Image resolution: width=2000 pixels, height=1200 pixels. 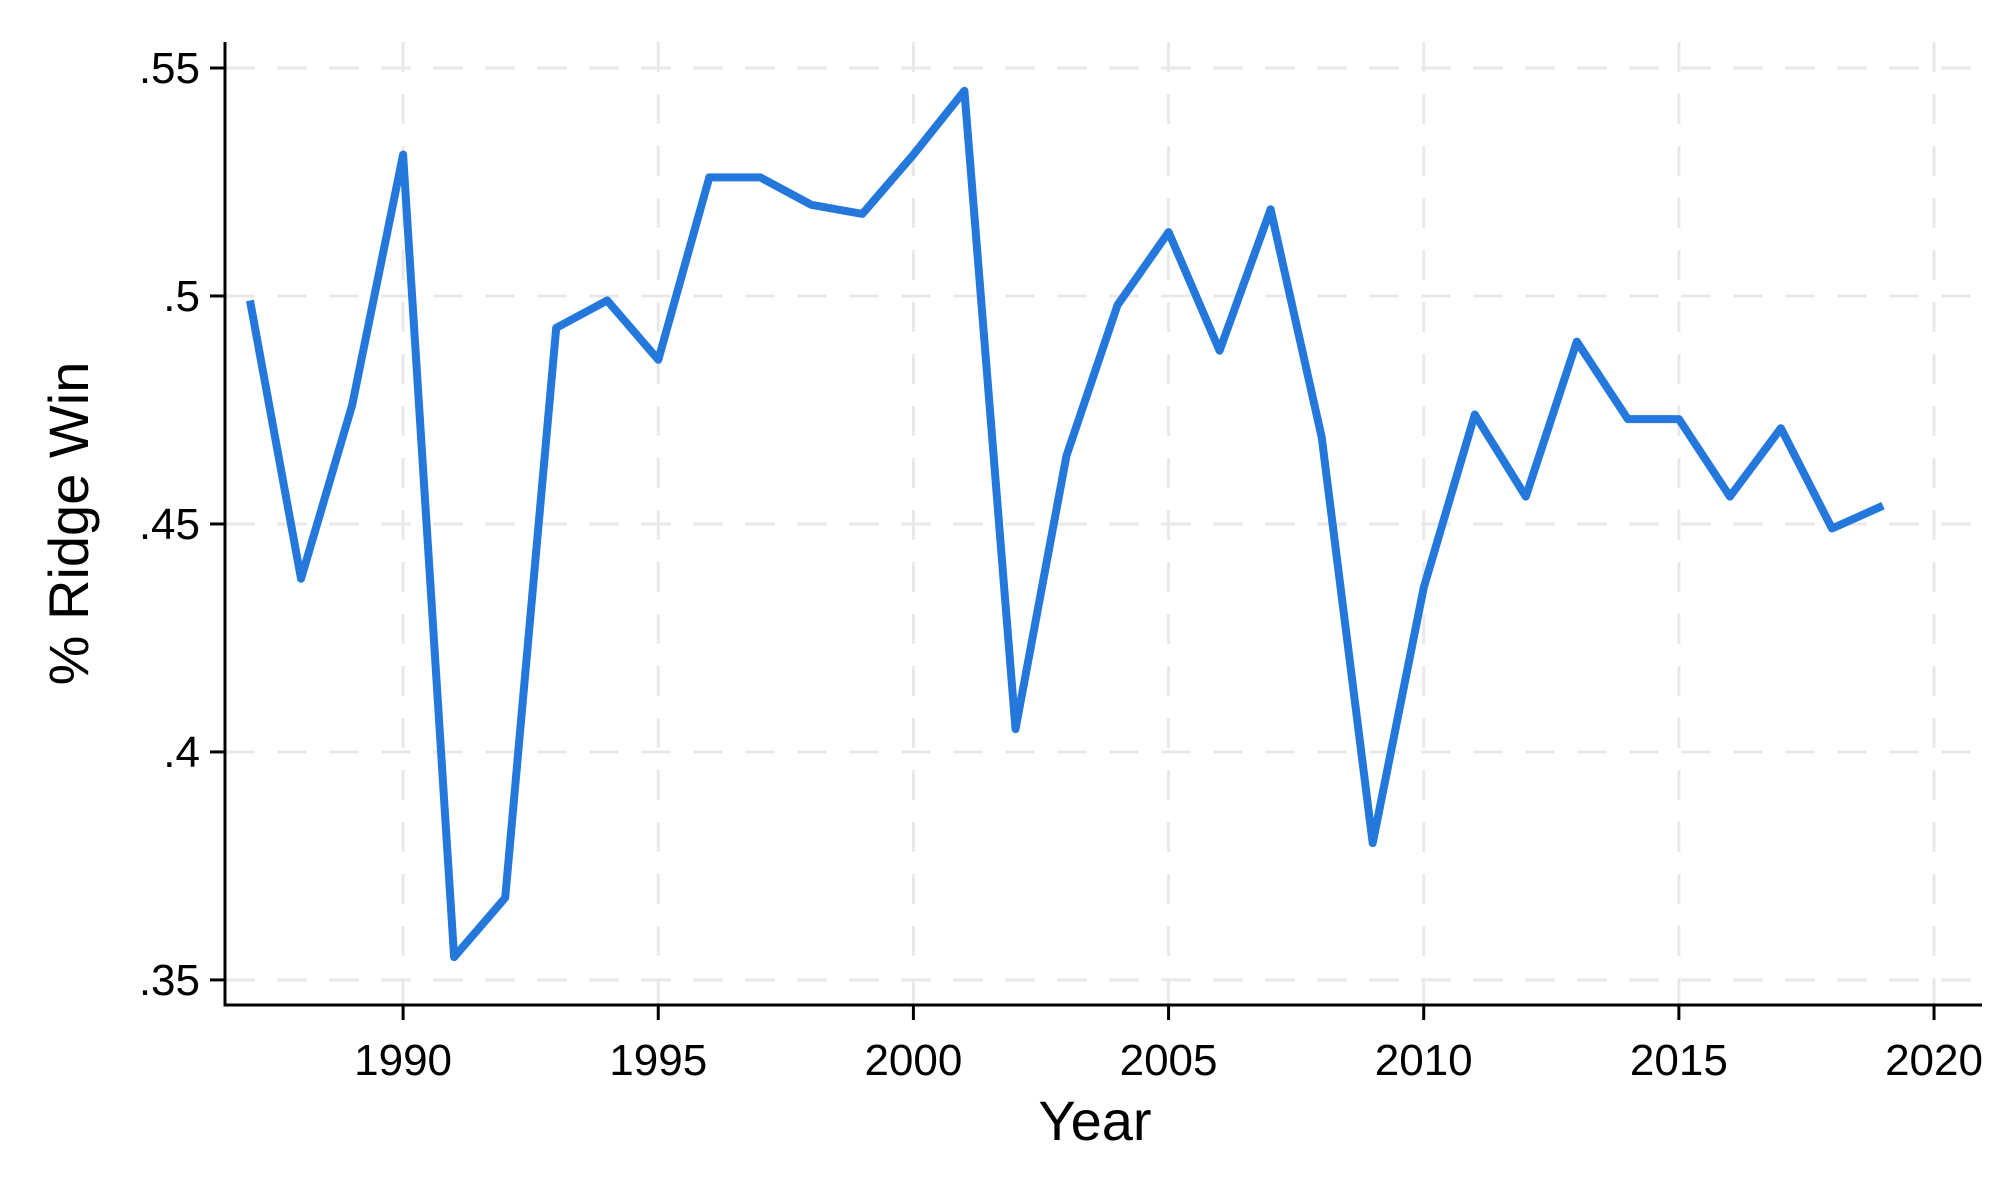 I want to click on y-tick-label: .5, so click(x=181, y=296).